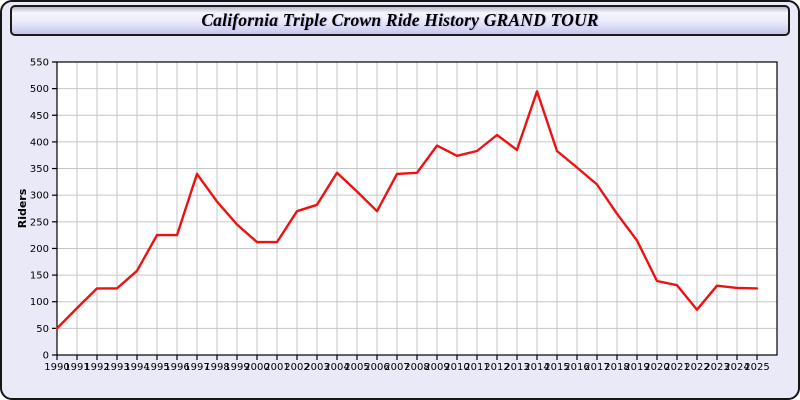 The height and width of the screenshot is (400, 800). I want to click on y-axis-tick-label: 200, so click(39, 249).